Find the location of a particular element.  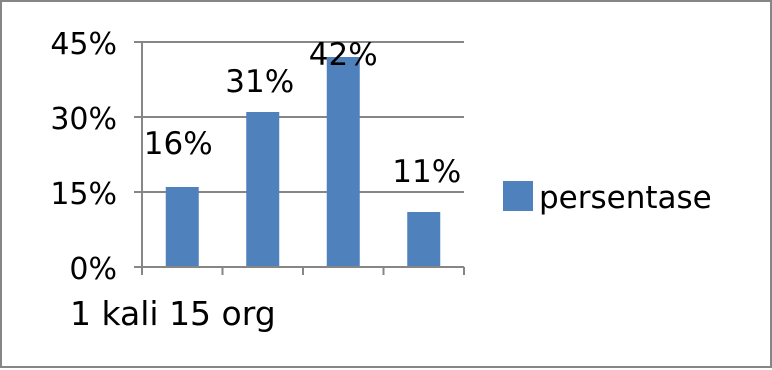

y-tick-label-0: 0% is located at coordinates (93, 269).